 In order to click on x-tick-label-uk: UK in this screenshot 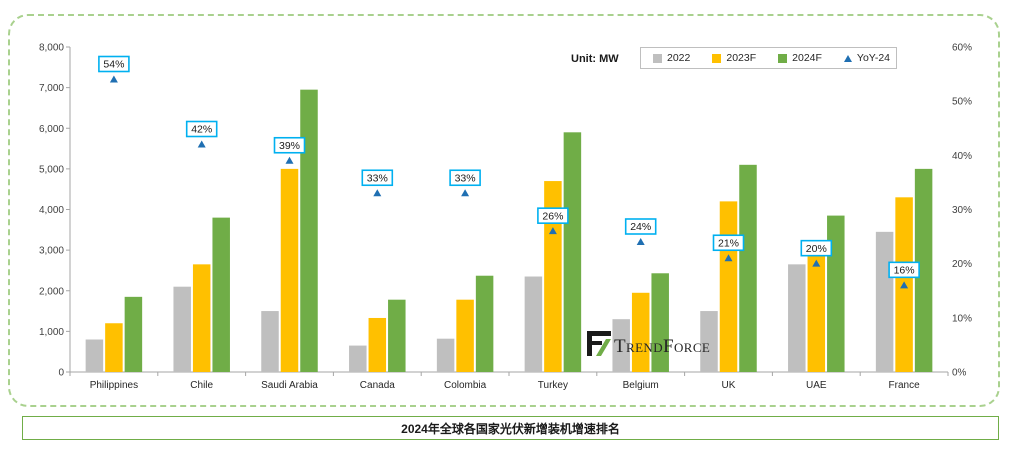, I will do `click(729, 385)`.